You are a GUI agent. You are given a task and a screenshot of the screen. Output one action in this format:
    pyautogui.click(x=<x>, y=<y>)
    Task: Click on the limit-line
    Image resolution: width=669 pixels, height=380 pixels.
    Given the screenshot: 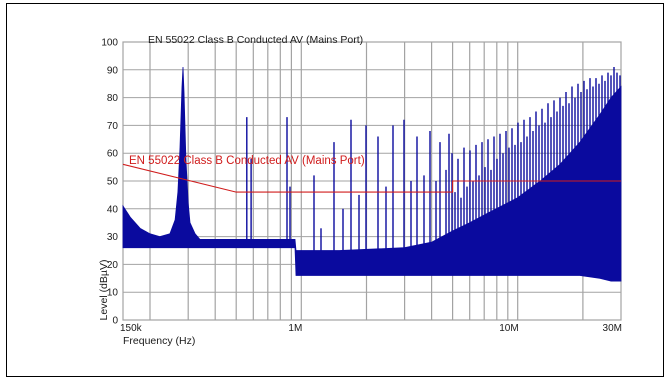 What is the action you would take?
    pyautogui.click(x=371, y=178)
    